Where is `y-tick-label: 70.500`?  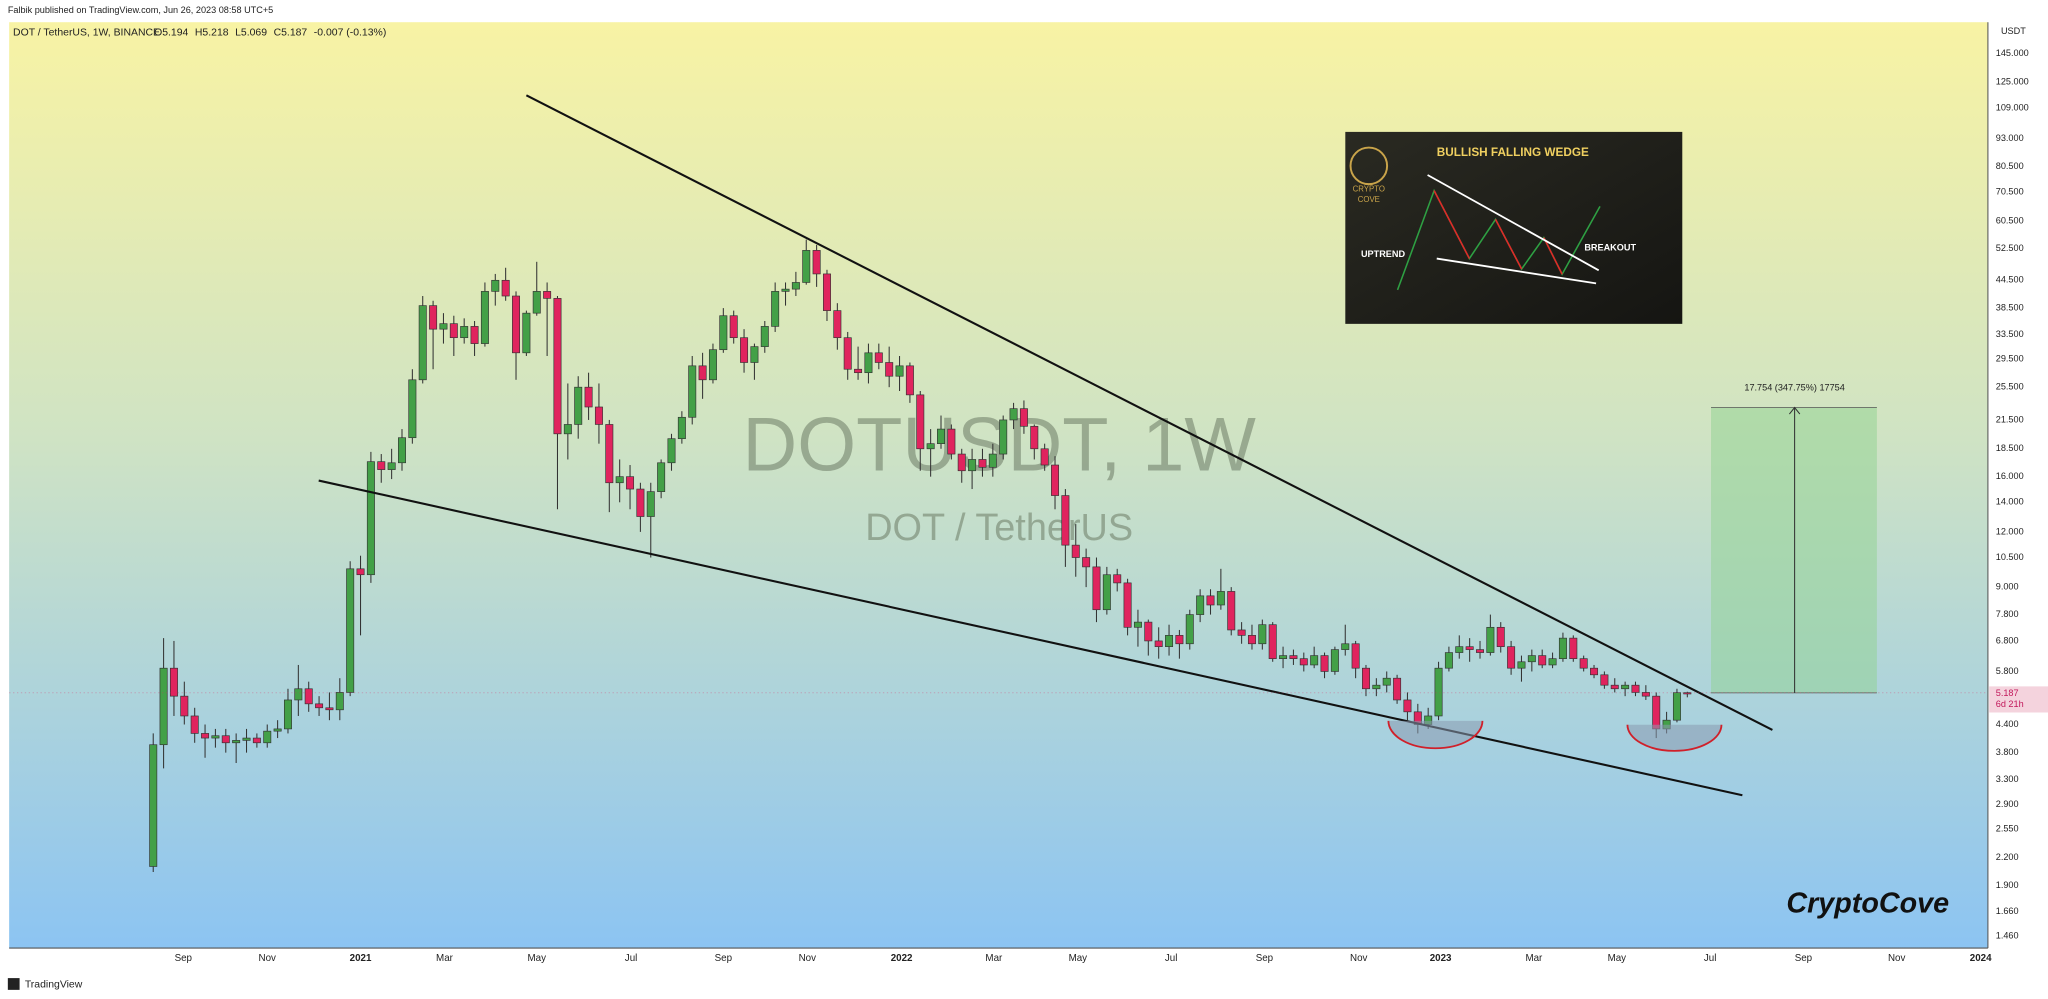 y-tick-label: 70.500 is located at coordinates (2010, 191).